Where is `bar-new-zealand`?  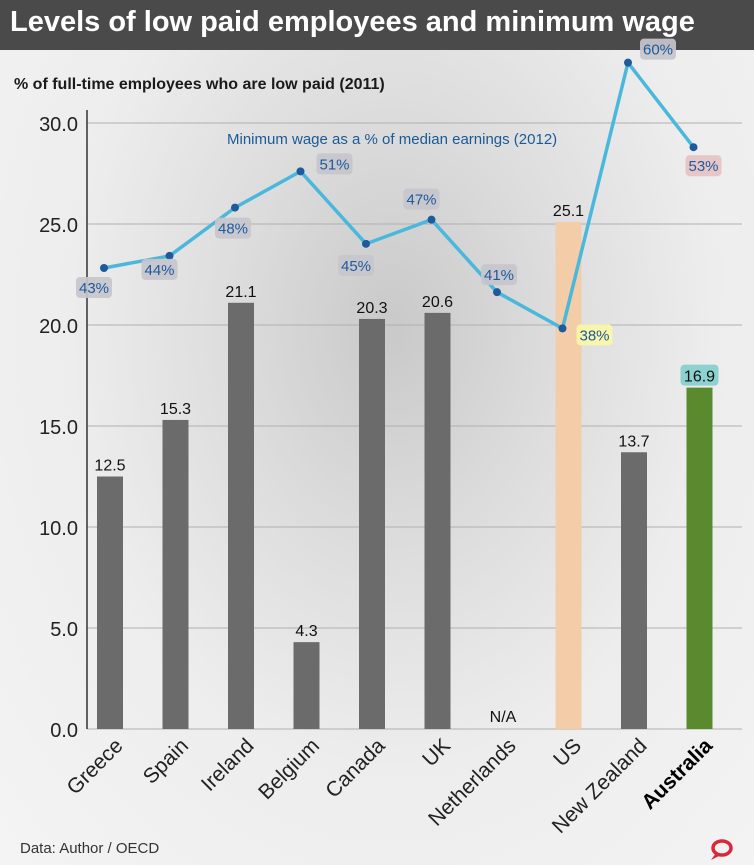
bar-new-zealand is located at coordinates (634, 590).